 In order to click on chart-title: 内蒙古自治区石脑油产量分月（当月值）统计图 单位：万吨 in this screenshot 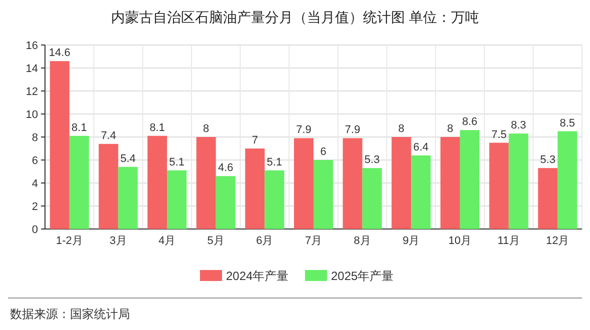, I will do `click(295, 17)`.